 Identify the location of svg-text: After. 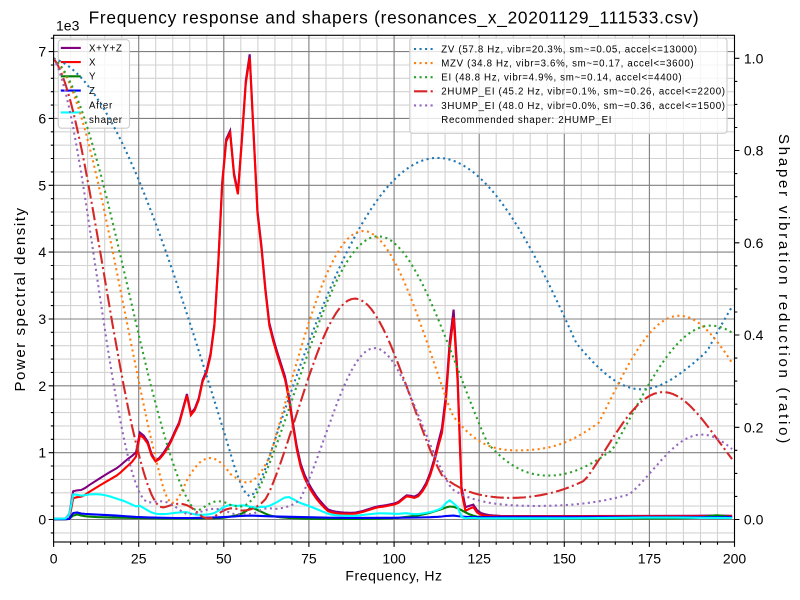
(101, 106).